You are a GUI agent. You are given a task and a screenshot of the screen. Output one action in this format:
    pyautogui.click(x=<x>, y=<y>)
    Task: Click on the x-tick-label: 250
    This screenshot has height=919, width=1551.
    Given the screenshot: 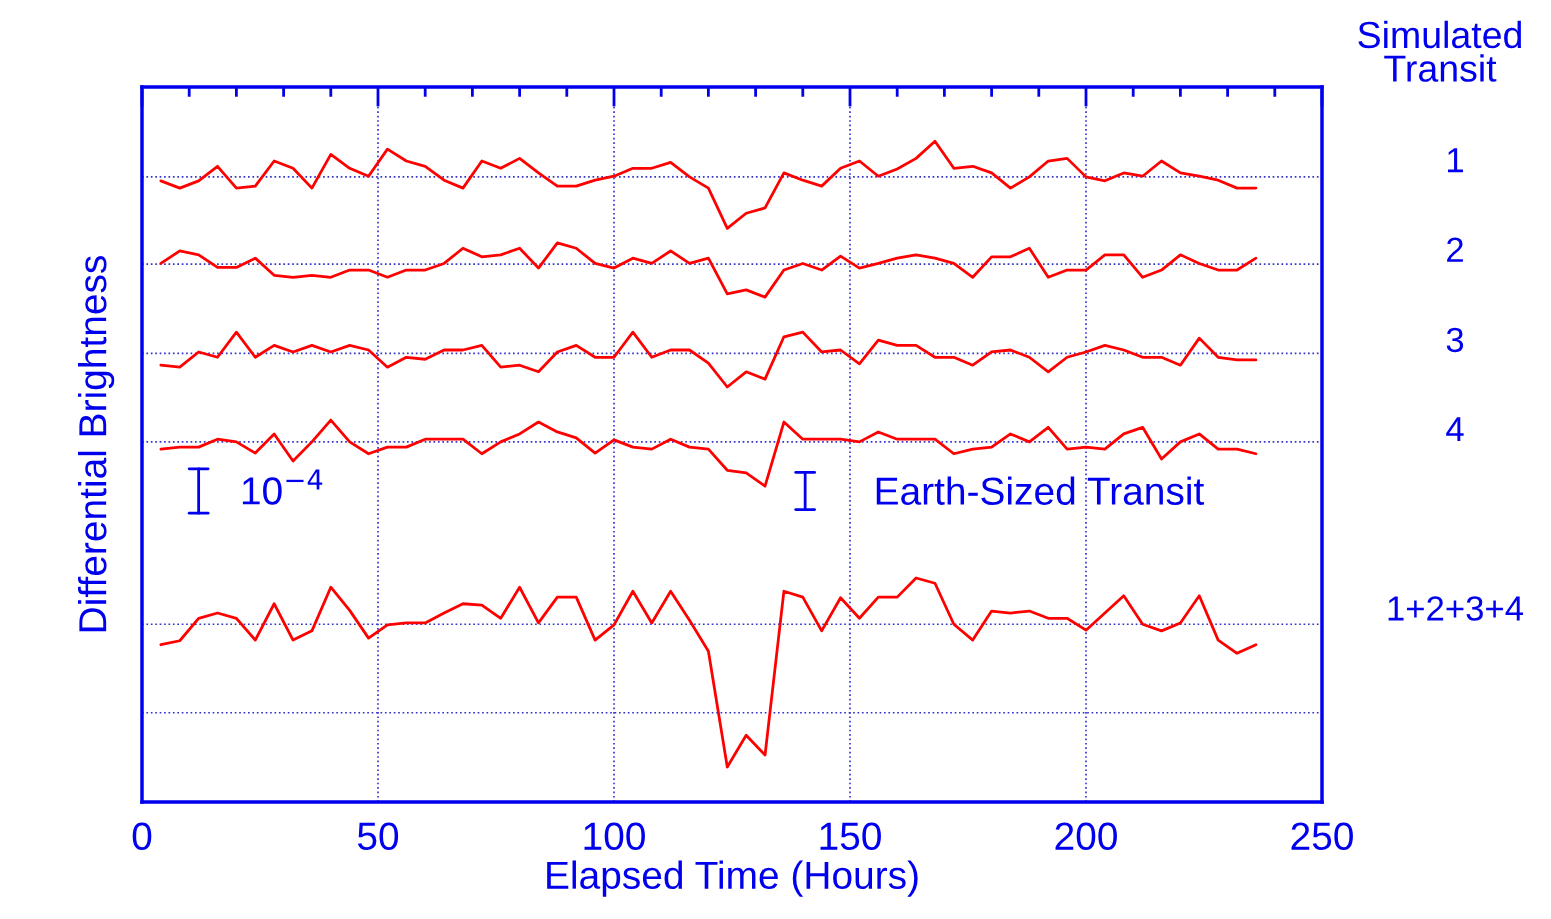 What is the action you would take?
    pyautogui.click(x=1322, y=836)
    